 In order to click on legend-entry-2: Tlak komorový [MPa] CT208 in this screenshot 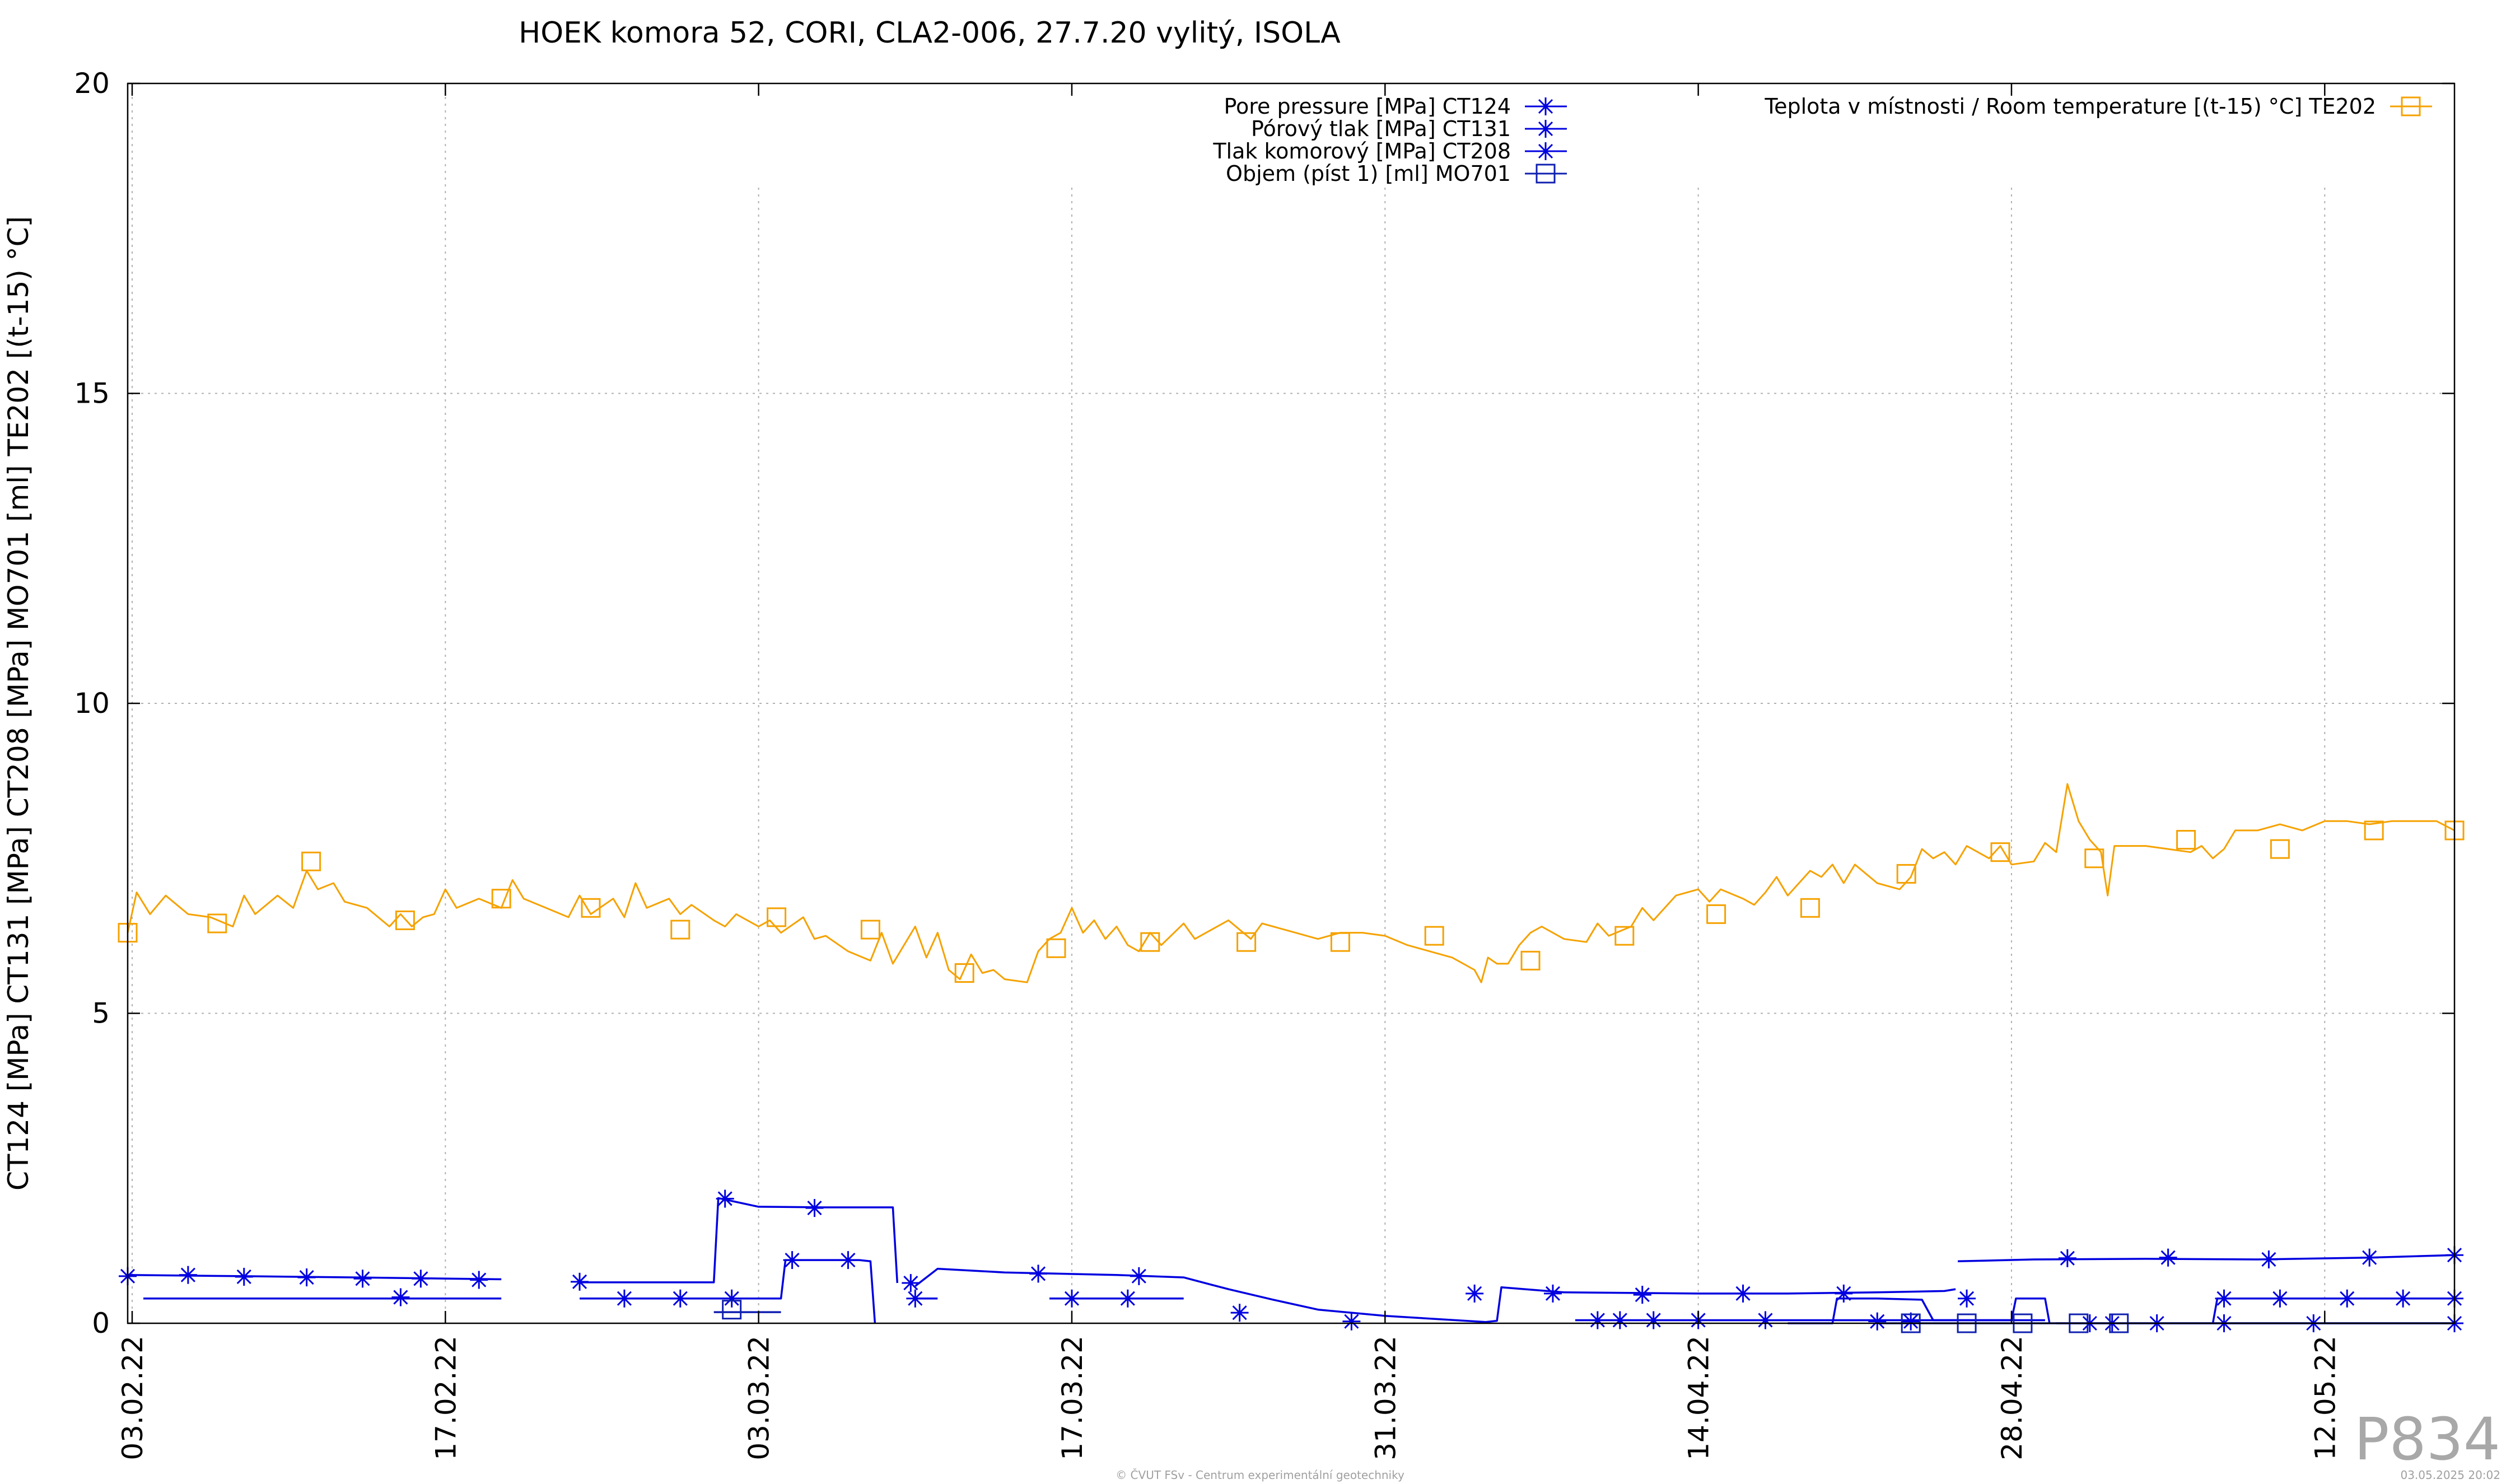, I will do `click(1390, 151)`.